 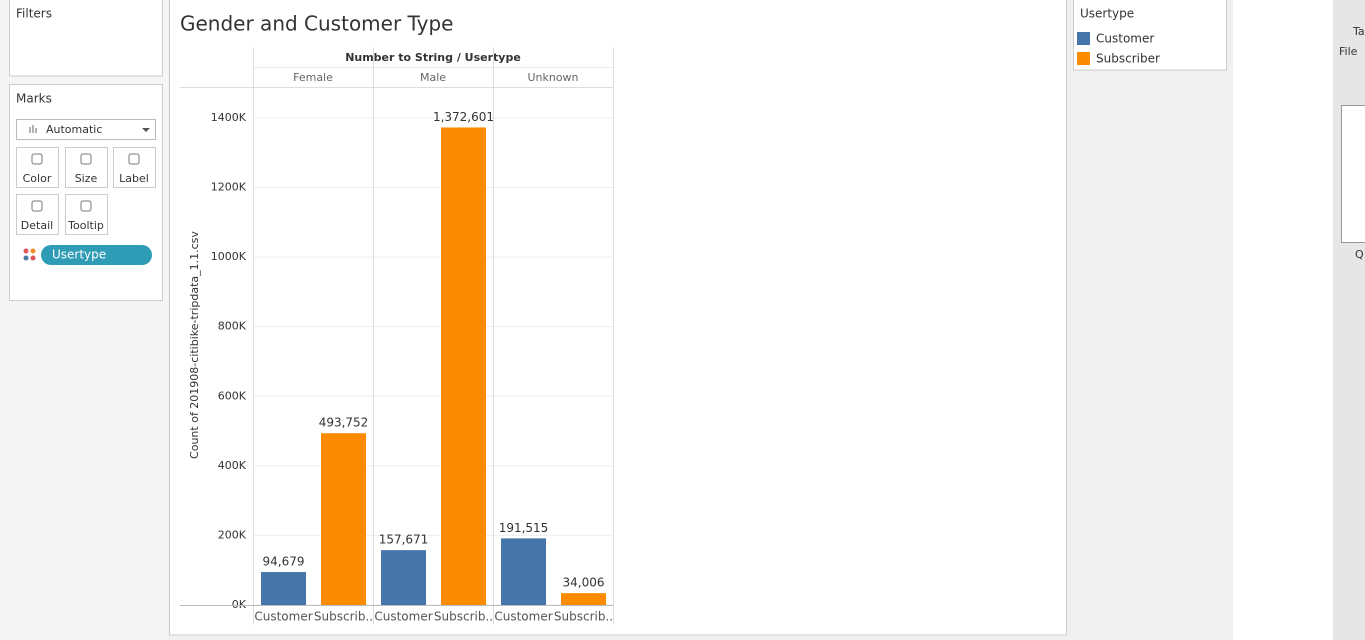 I want to click on chart-title: Gender and Customer Type, so click(x=317, y=24).